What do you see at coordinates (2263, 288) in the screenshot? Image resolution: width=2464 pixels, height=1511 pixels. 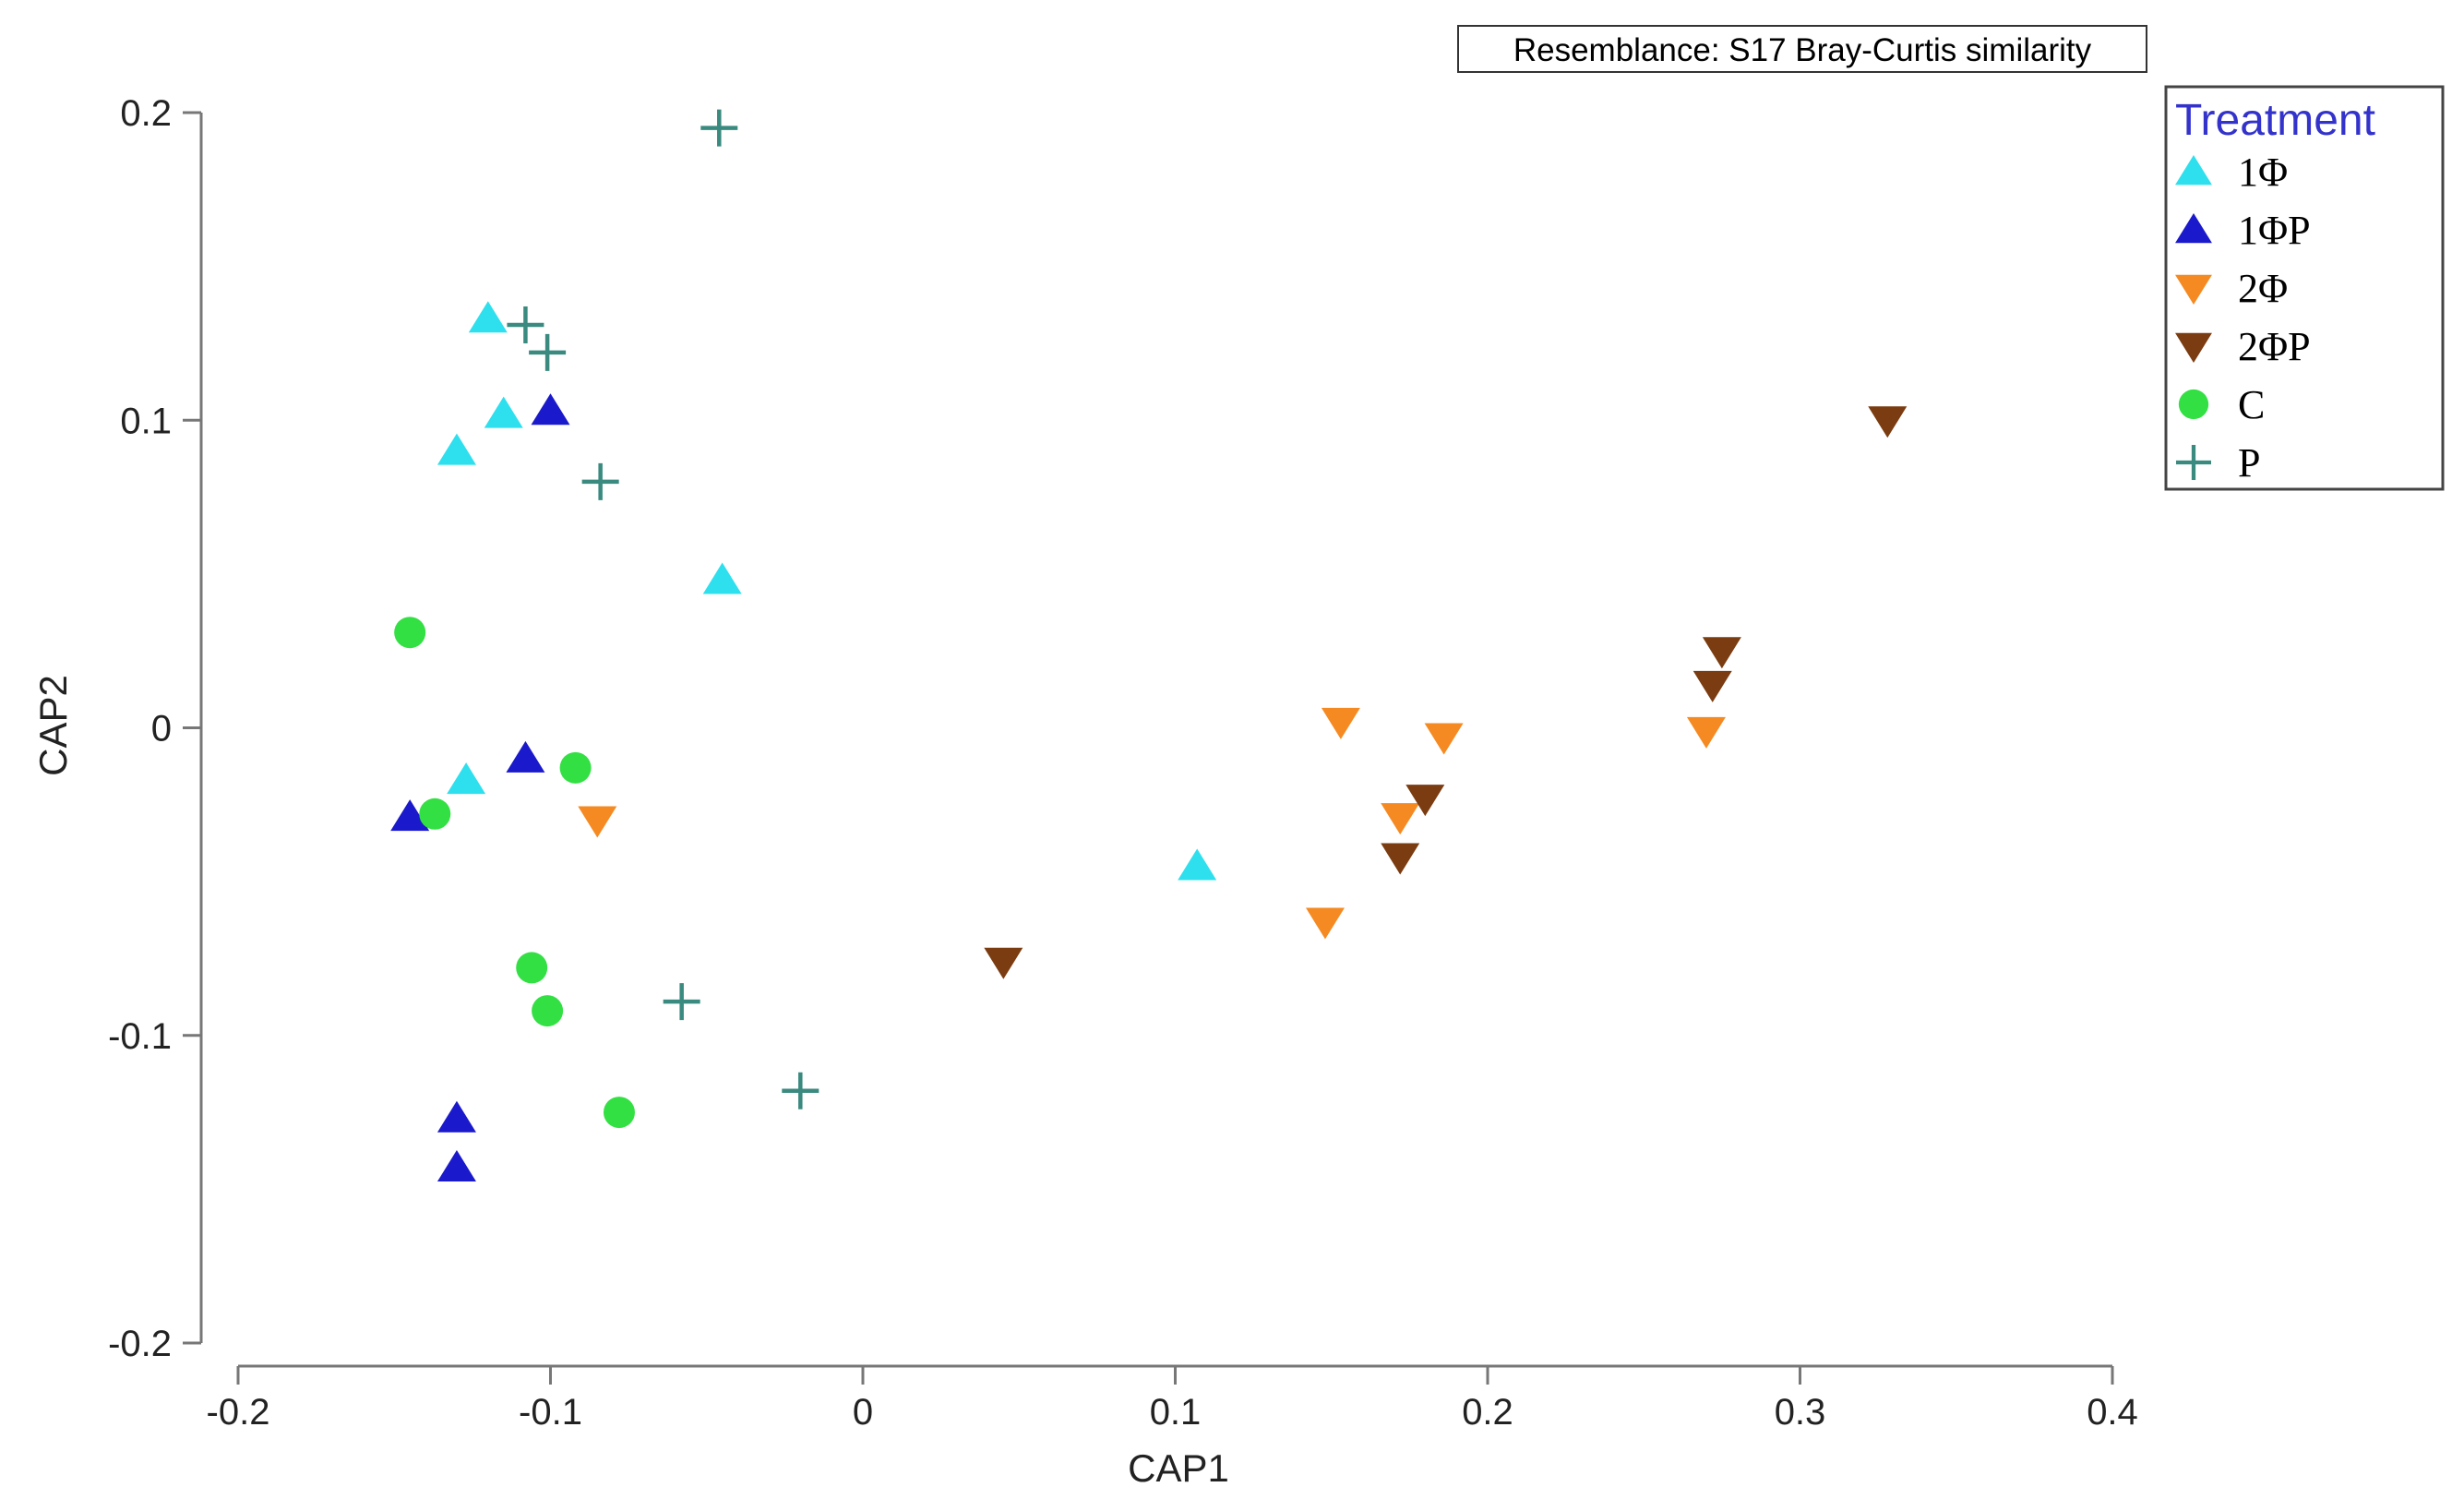 I see `legend-label: 2Φ` at bounding box center [2263, 288].